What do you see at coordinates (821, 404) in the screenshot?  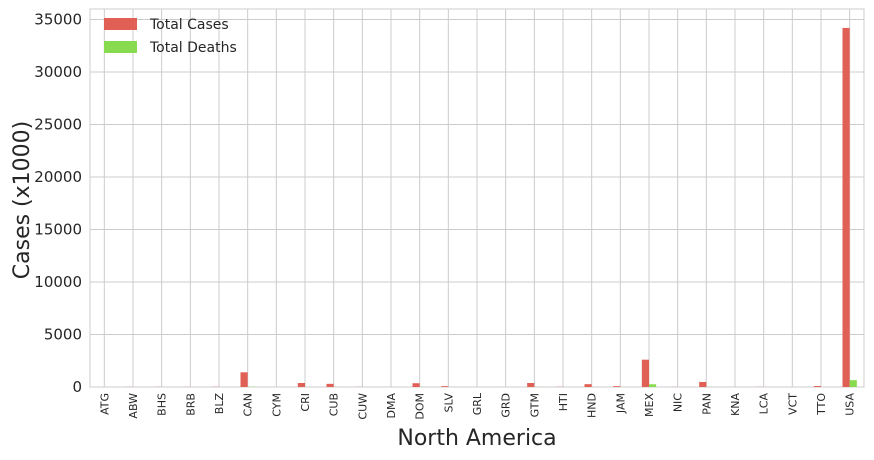 I see `x-tick-label: TTO` at bounding box center [821, 404].